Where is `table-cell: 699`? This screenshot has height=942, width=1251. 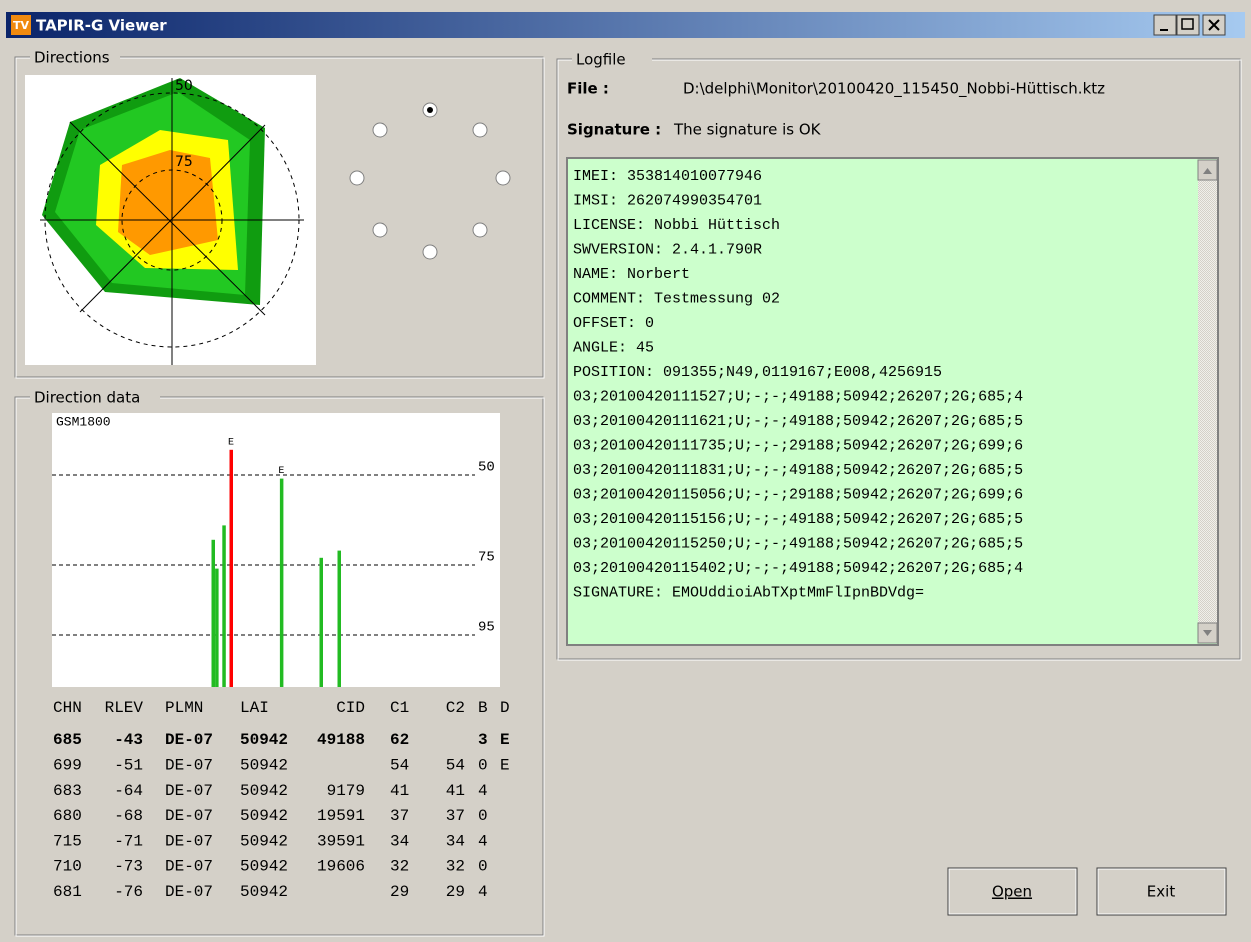
table-cell: 699 is located at coordinates (67, 766).